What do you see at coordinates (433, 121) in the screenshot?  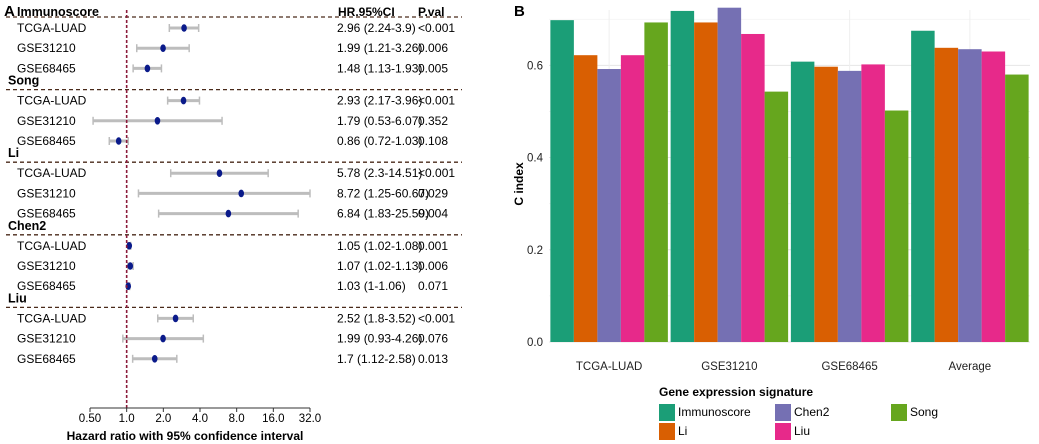 I see `p-value-text: 0.352` at bounding box center [433, 121].